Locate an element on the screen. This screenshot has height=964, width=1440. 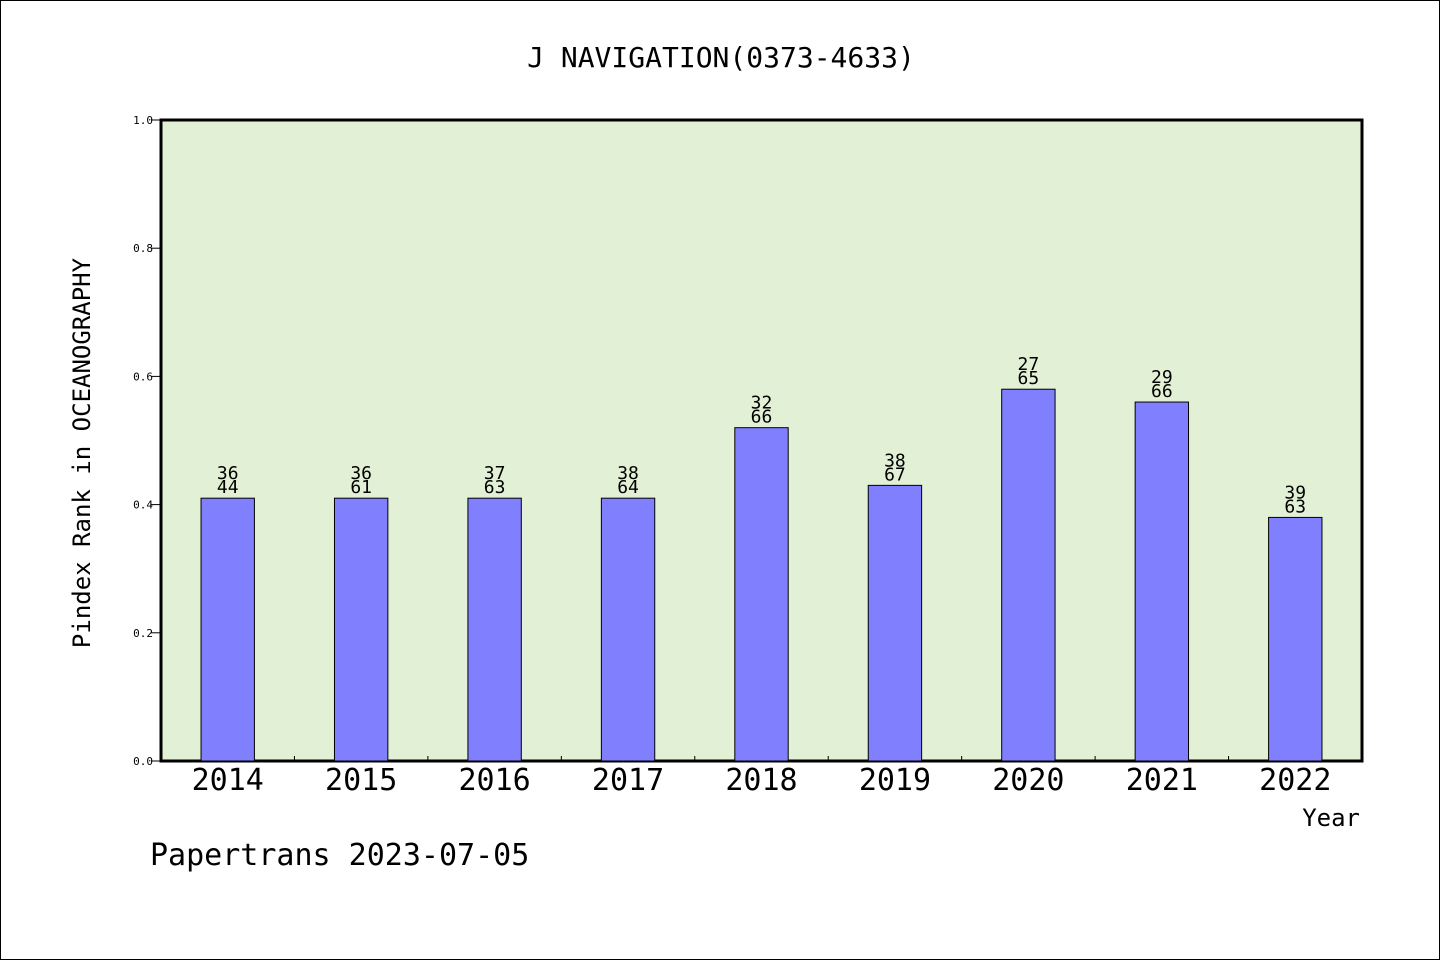
x-tick-label: 2020 is located at coordinates (1028, 780).